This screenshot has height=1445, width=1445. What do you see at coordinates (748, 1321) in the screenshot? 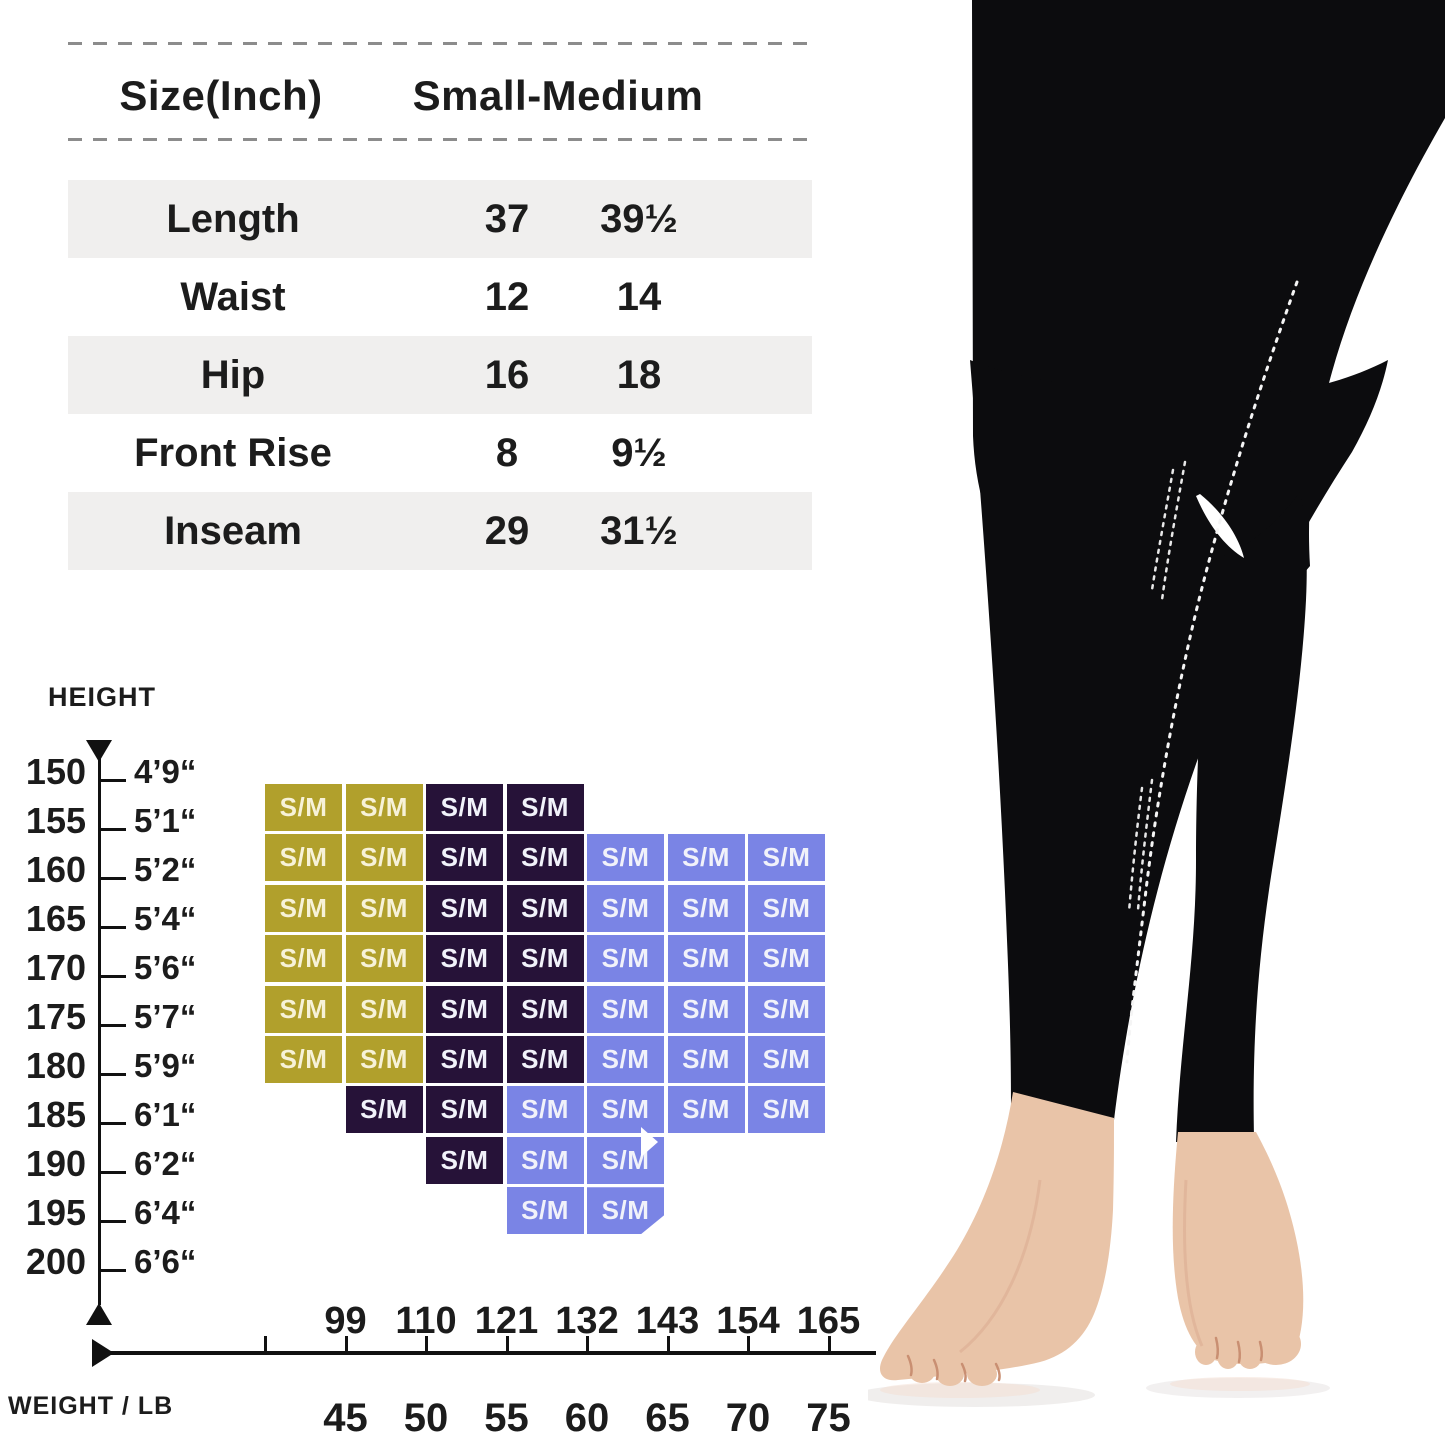
I see `weight-lb-label: 154` at bounding box center [748, 1321].